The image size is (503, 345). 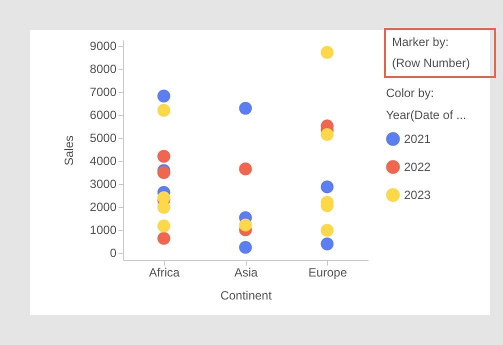 What do you see at coordinates (103, 92) in the screenshot?
I see `y-tick-label: 7000` at bounding box center [103, 92].